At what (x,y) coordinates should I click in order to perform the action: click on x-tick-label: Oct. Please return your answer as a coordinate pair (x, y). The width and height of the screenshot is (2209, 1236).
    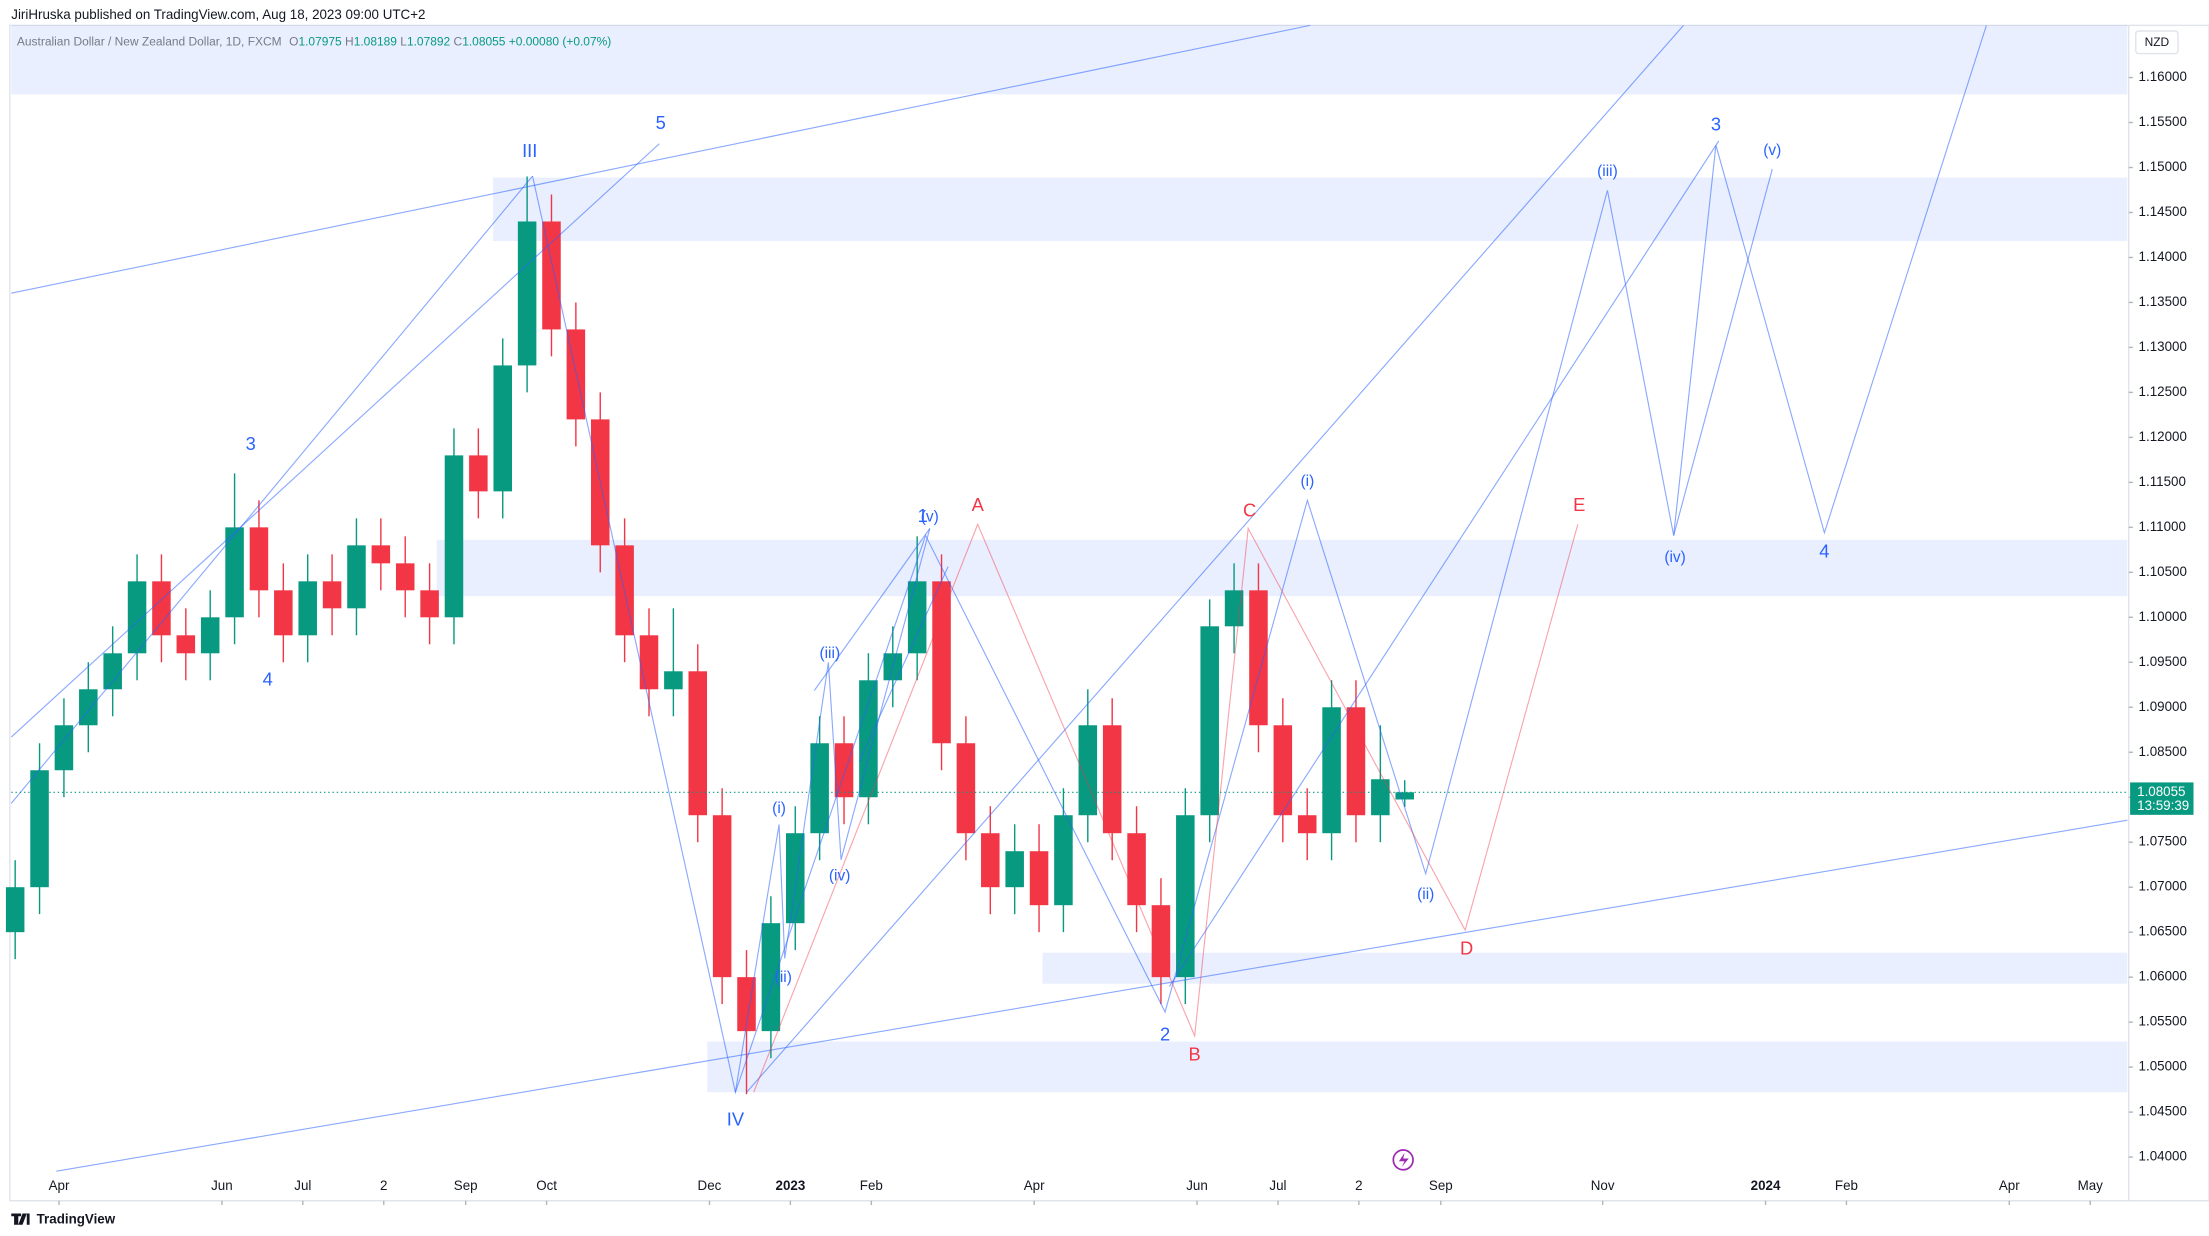
    Looking at the image, I should click on (546, 1185).